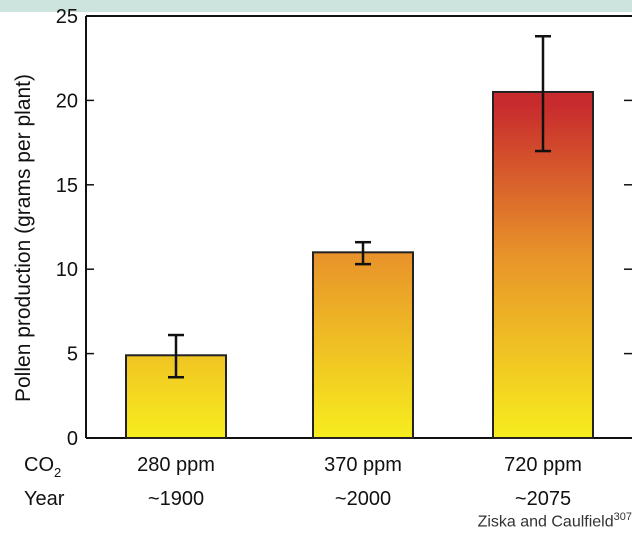 Image resolution: width=632 pixels, height=536 pixels. What do you see at coordinates (316, 6) in the screenshot?
I see `top-color-band` at bounding box center [316, 6].